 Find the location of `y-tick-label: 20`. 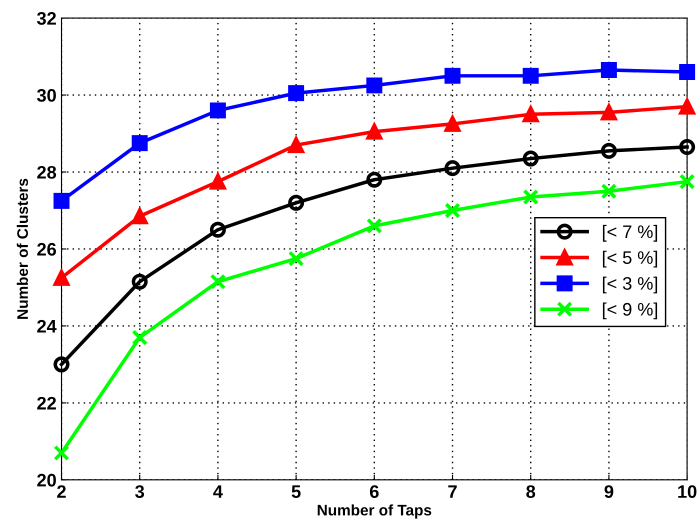

y-tick-label: 20 is located at coordinates (46, 480).